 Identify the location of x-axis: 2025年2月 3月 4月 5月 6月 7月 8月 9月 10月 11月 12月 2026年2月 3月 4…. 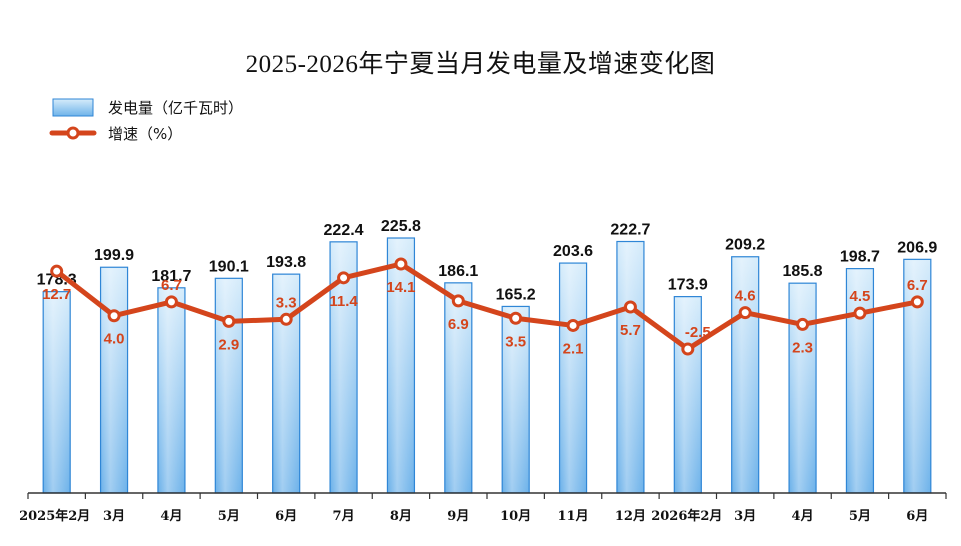
(483, 508).